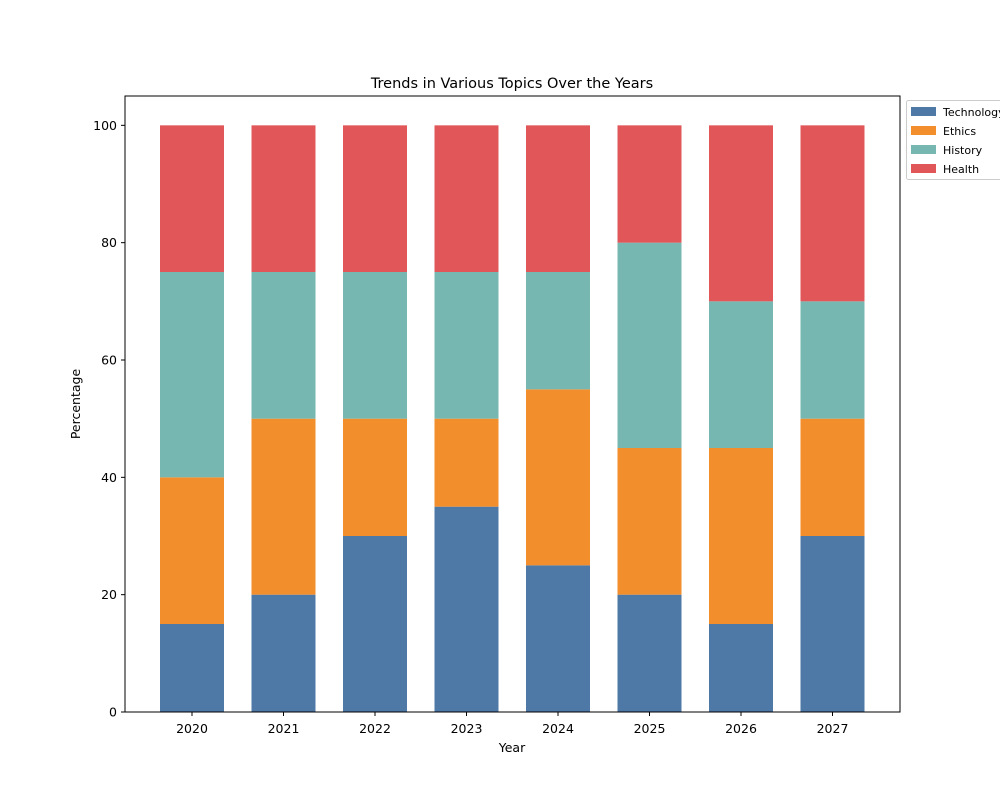 Image resolution: width=1000 pixels, height=800 pixels. Describe the element at coordinates (109, 477) in the screenshot. I see `y-tick-label: 40` at that location.